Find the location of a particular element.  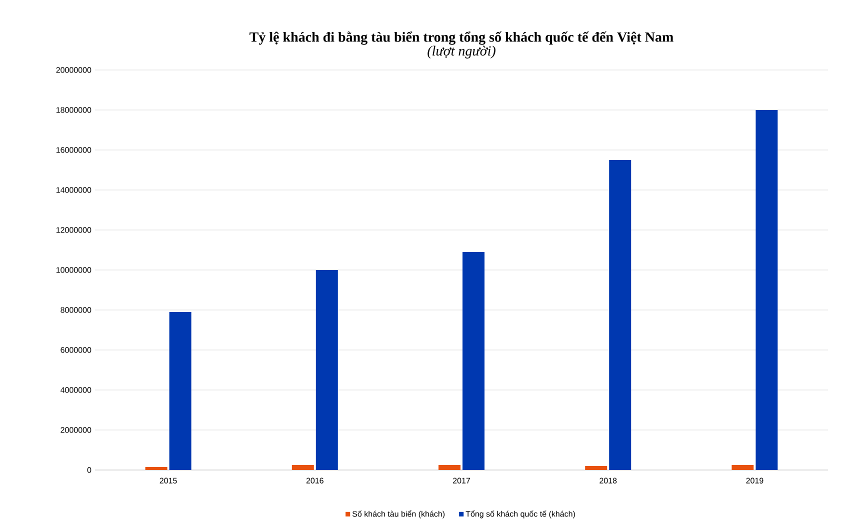

y-tick-label: 18000000 is located at coordinates (74, 110).